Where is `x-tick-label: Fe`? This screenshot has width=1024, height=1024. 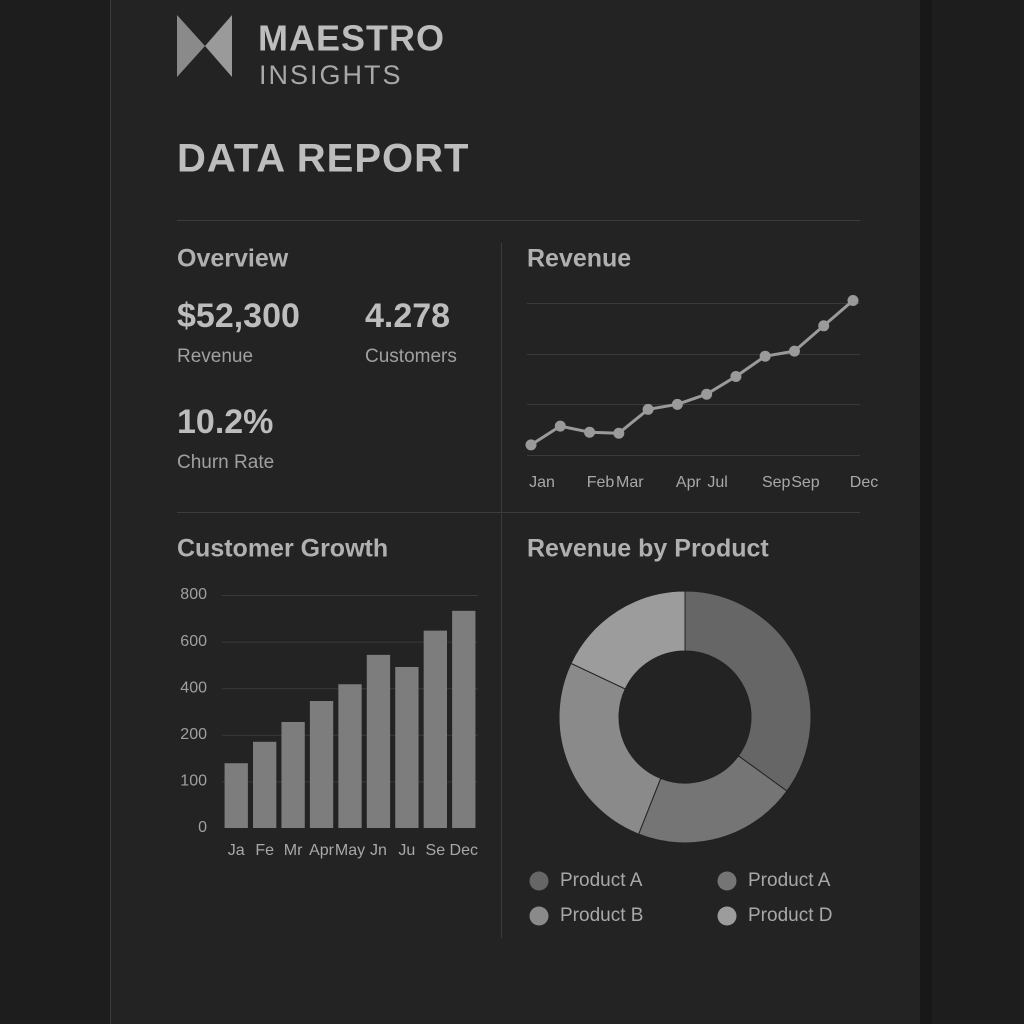
x-tick-label: Fe is located at coordinates (264, 850).